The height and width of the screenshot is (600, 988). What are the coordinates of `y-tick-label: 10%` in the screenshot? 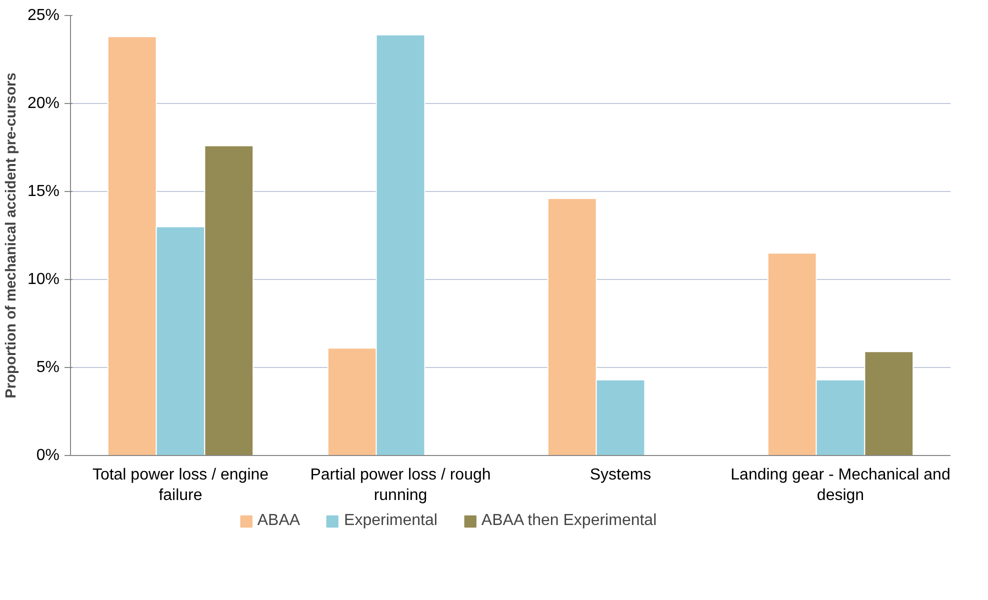 It's located at (43, 279).